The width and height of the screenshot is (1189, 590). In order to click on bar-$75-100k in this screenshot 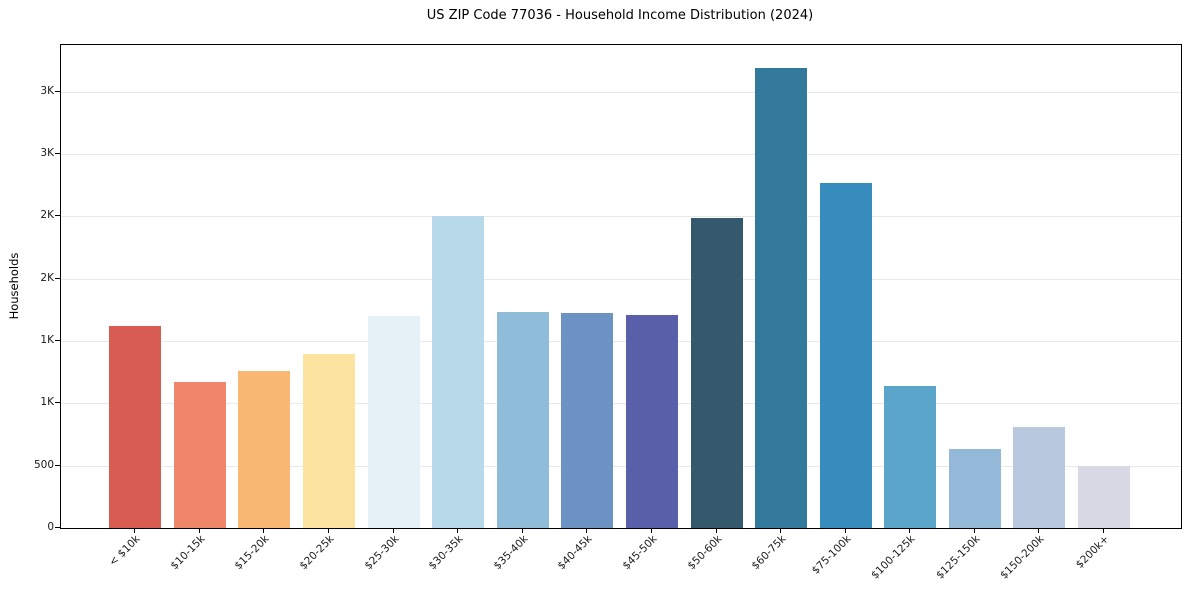, I will do `click(845, 355)`.